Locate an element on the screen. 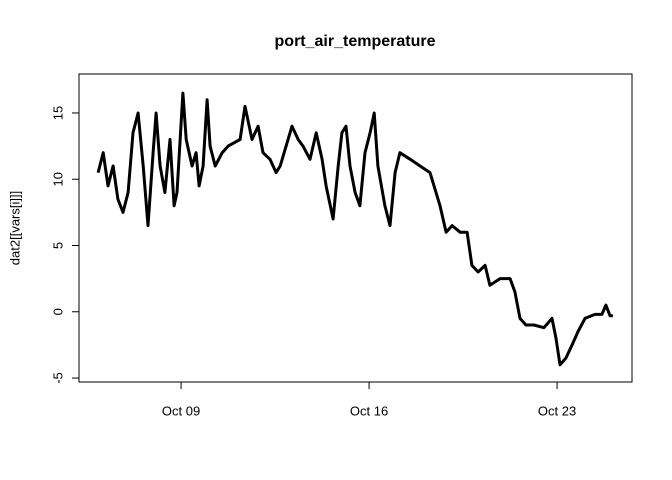  x-tick-label: Oct 16 is located at coordinates (369, 410).